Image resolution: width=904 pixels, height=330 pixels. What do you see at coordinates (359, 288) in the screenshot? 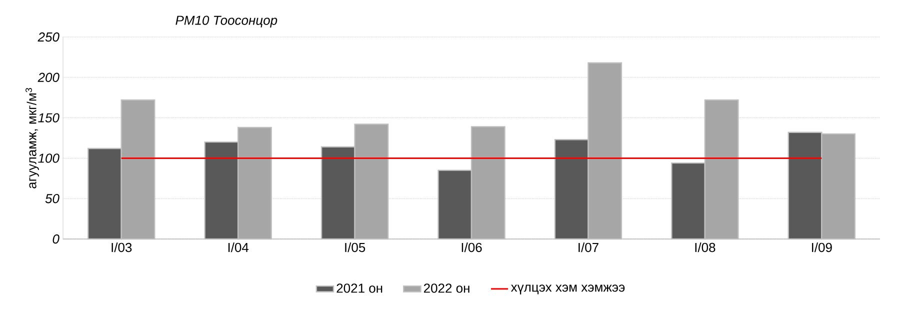
I see `legend-label: 2021 он` at bounding box center [359, 288].